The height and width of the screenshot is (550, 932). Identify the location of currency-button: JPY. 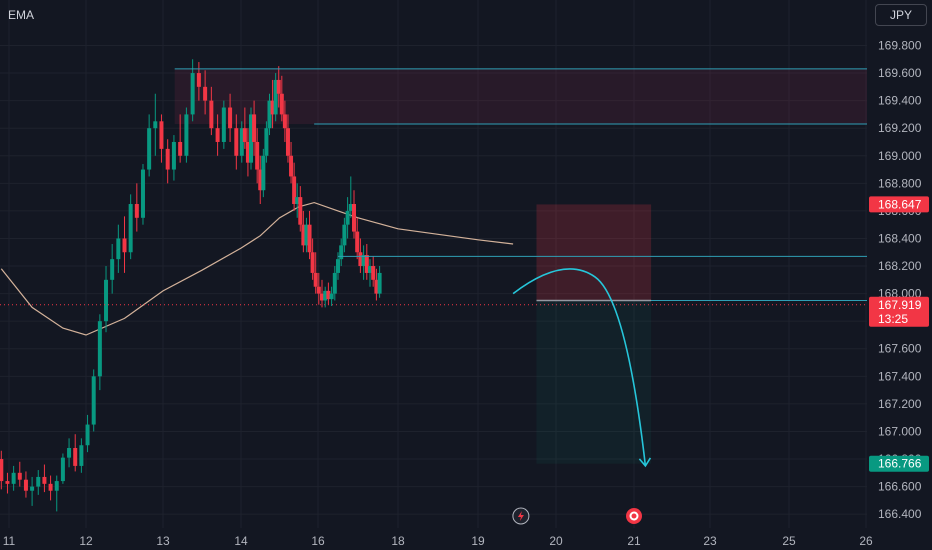
(901, 15).